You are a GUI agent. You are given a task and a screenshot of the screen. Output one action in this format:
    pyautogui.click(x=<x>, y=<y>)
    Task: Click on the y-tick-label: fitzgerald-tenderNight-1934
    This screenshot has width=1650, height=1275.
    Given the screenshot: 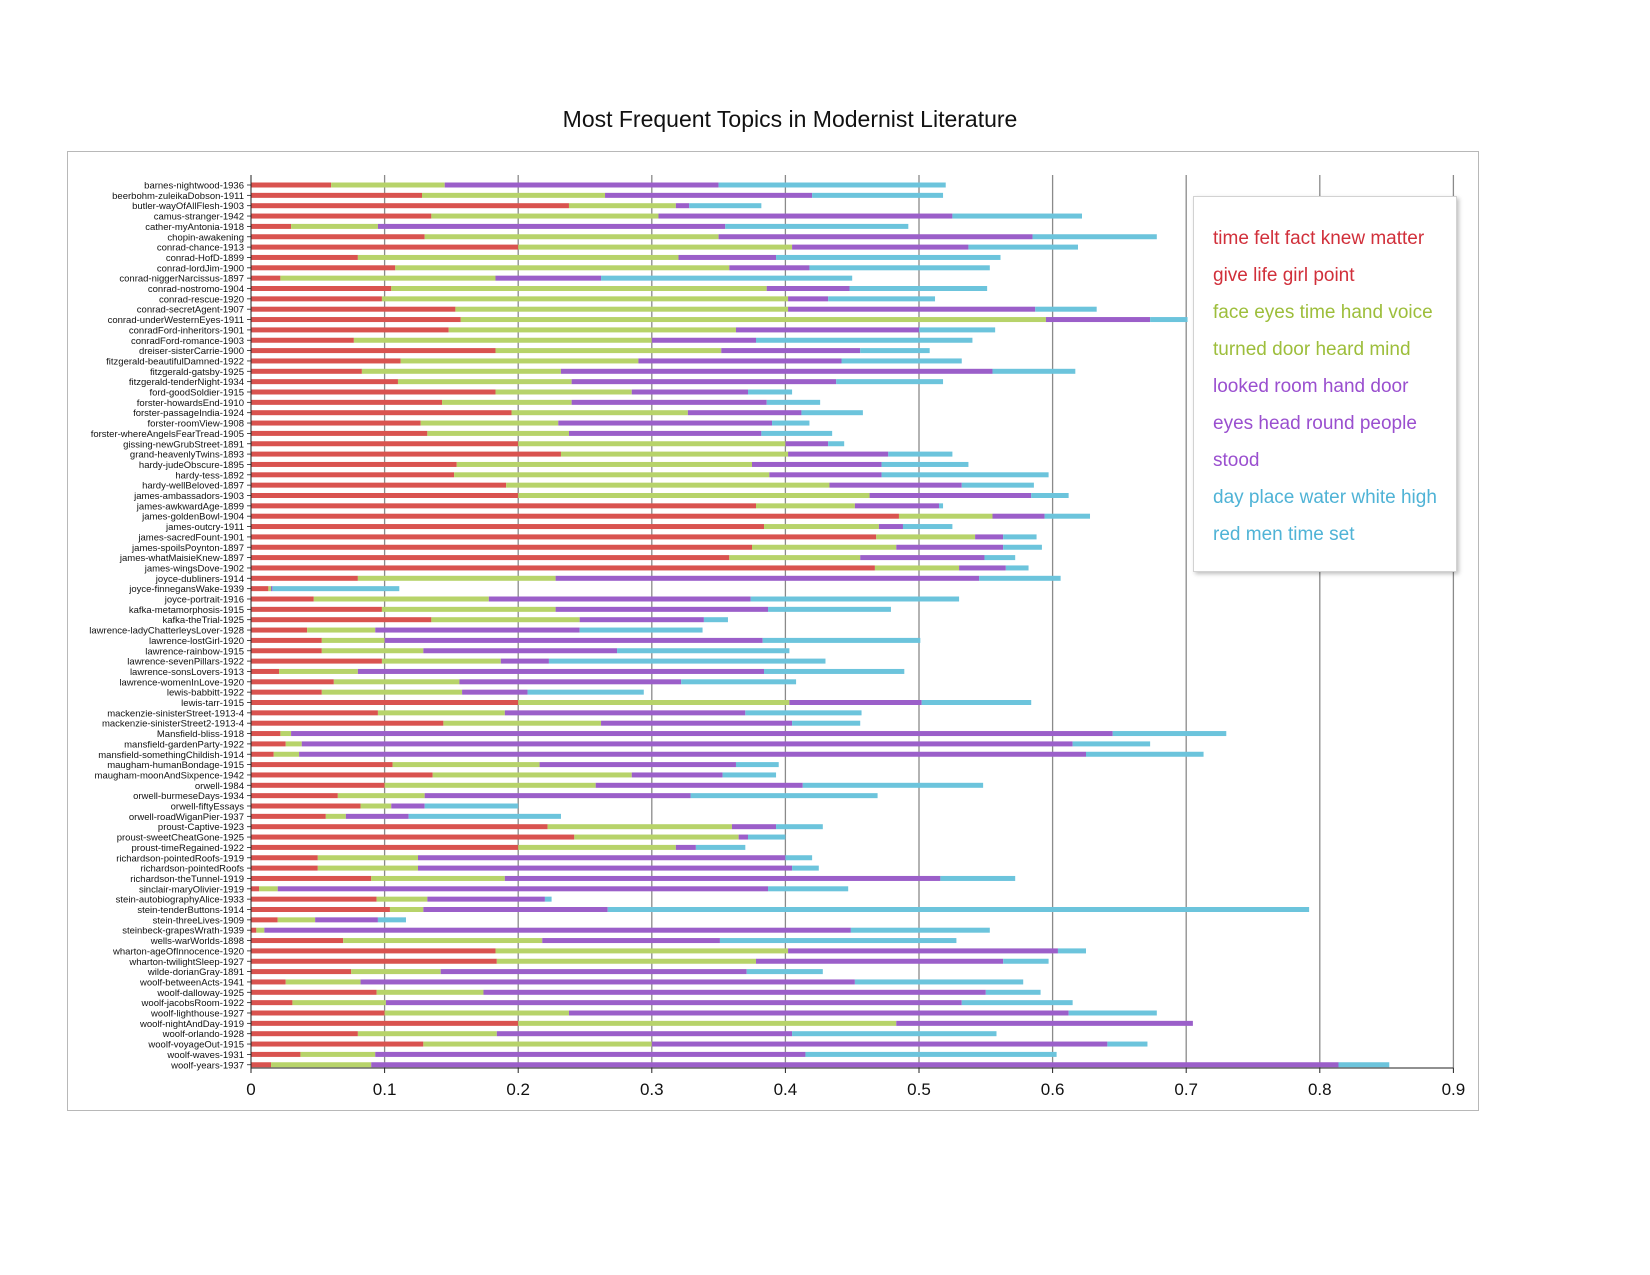 What is the action you would take?
    pyautogui.click(x=186, y=382)
    